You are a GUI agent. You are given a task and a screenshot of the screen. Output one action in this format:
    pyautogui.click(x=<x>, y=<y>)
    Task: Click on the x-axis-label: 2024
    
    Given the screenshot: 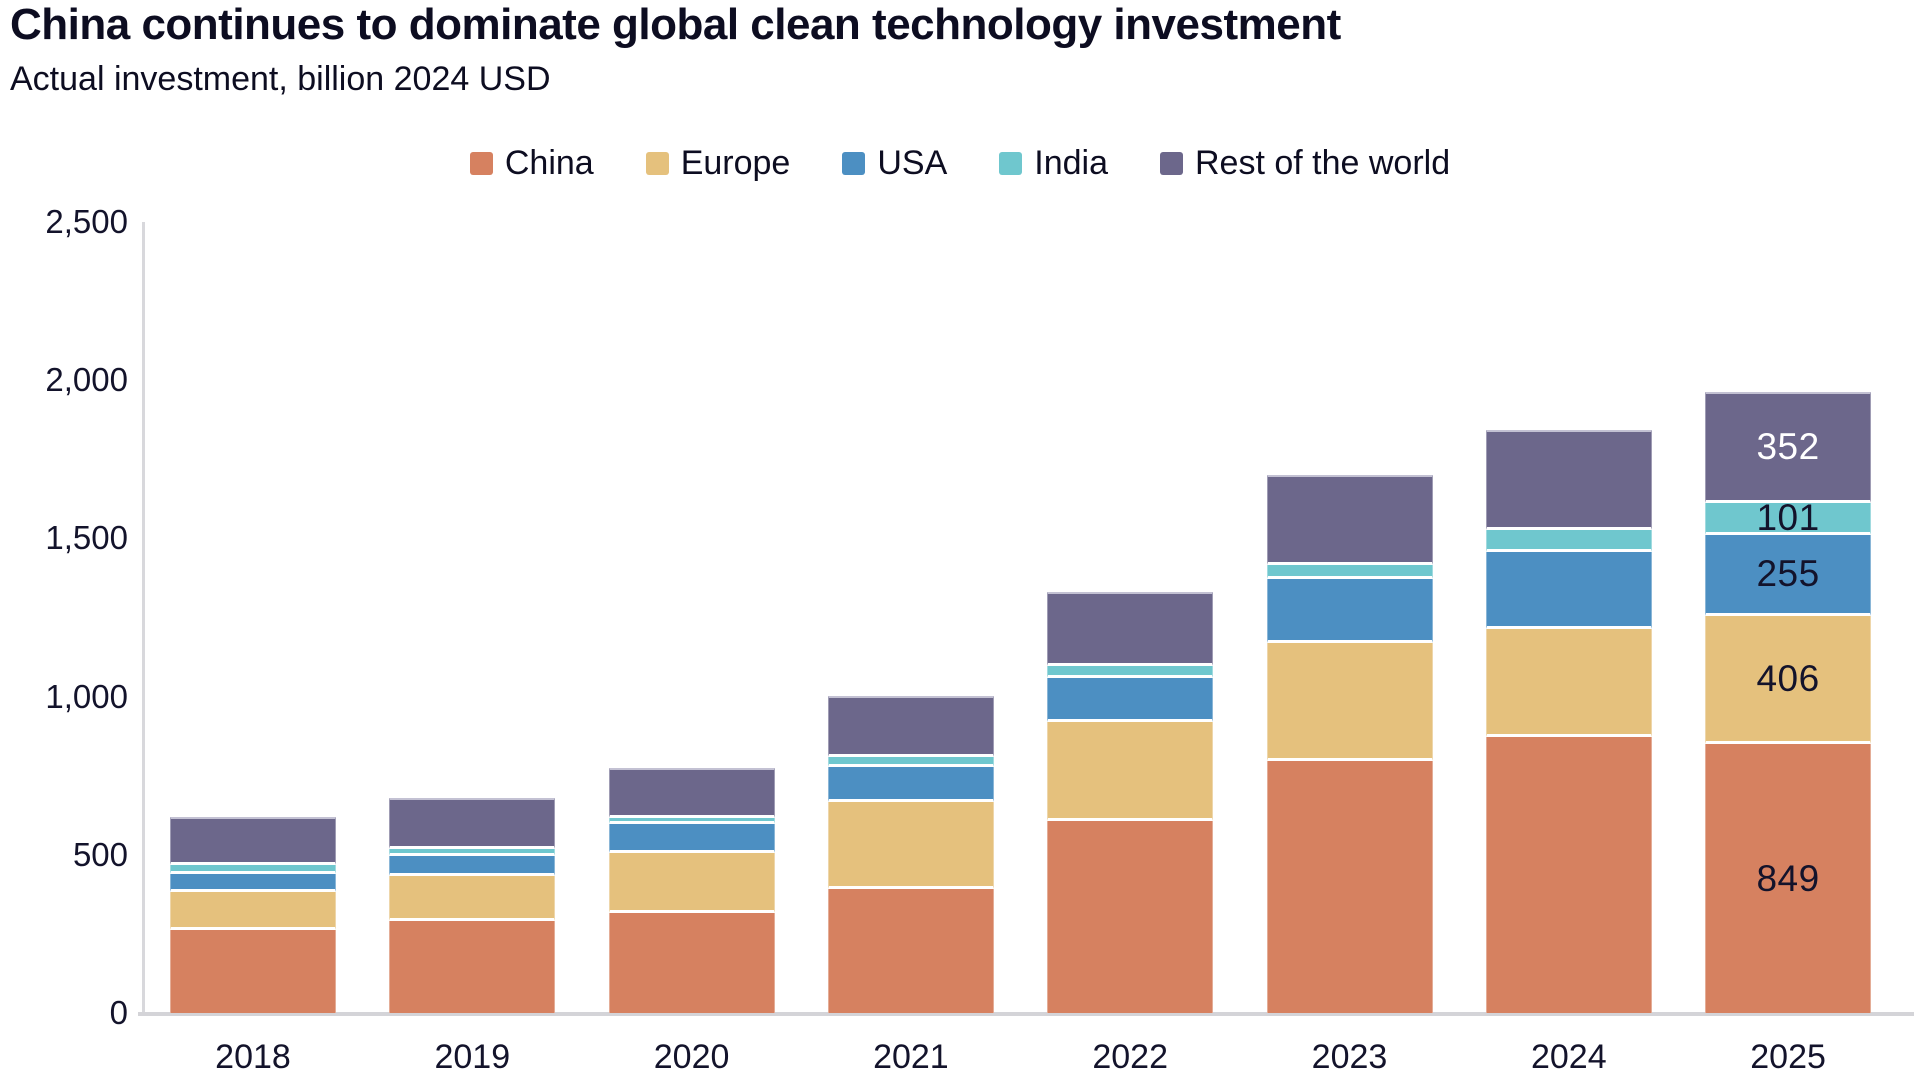 What is the action you would take?
    pyautogui.click(x=1568, y=1057)
    